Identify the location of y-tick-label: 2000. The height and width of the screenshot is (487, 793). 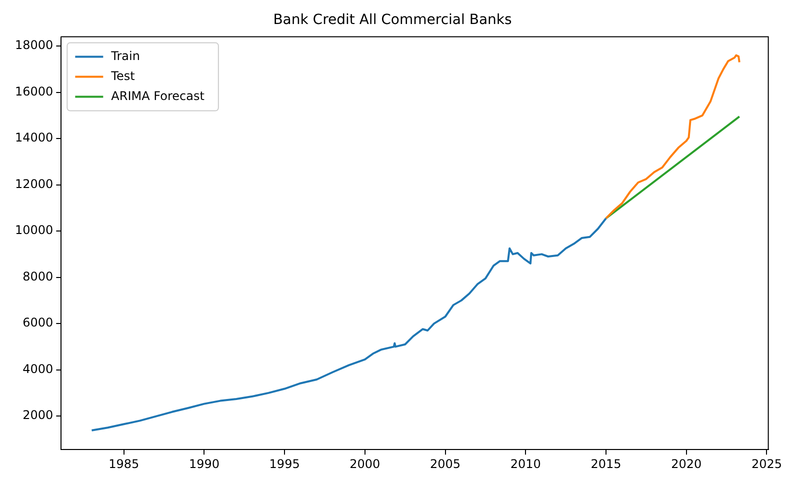
(38, 415).